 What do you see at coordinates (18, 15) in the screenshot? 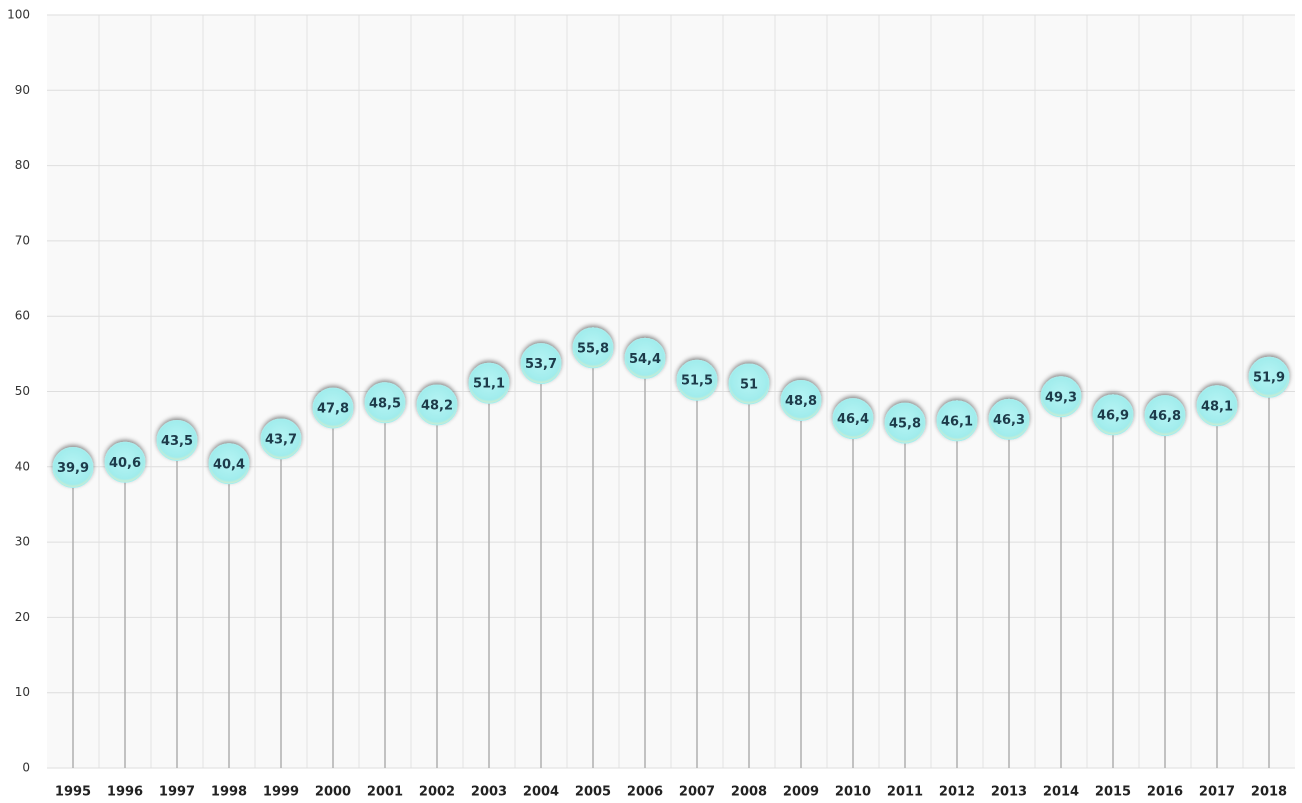
I see `y-tick-label: 100` at bounding box center [18, 15].